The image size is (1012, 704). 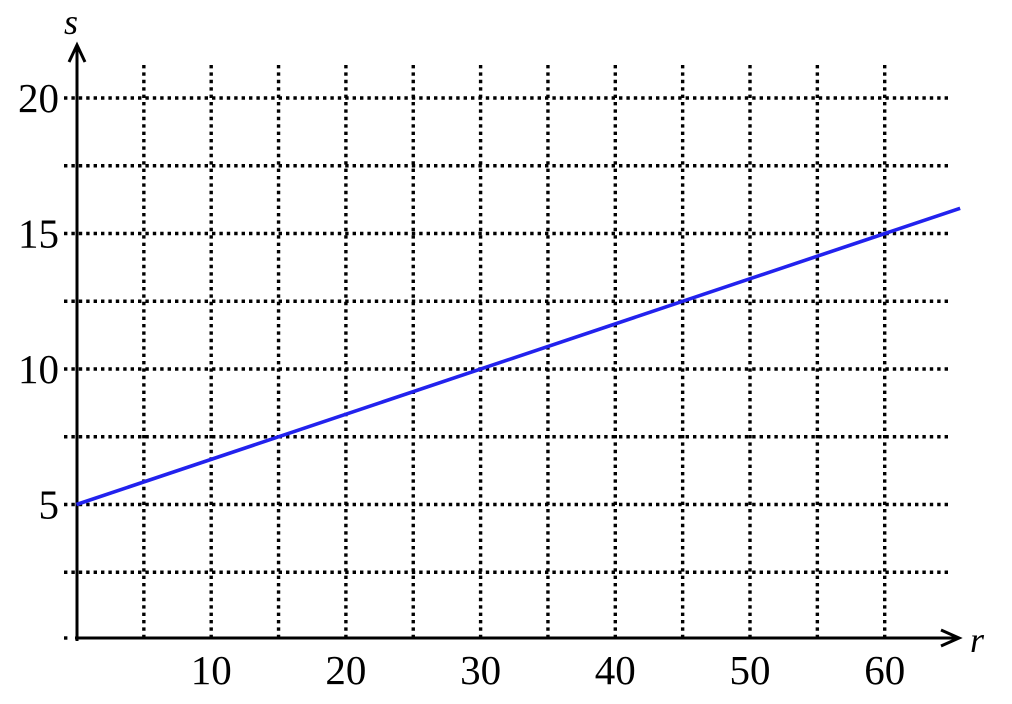 I want to click on x-tick-label: 50, so click(x=750, y=670).